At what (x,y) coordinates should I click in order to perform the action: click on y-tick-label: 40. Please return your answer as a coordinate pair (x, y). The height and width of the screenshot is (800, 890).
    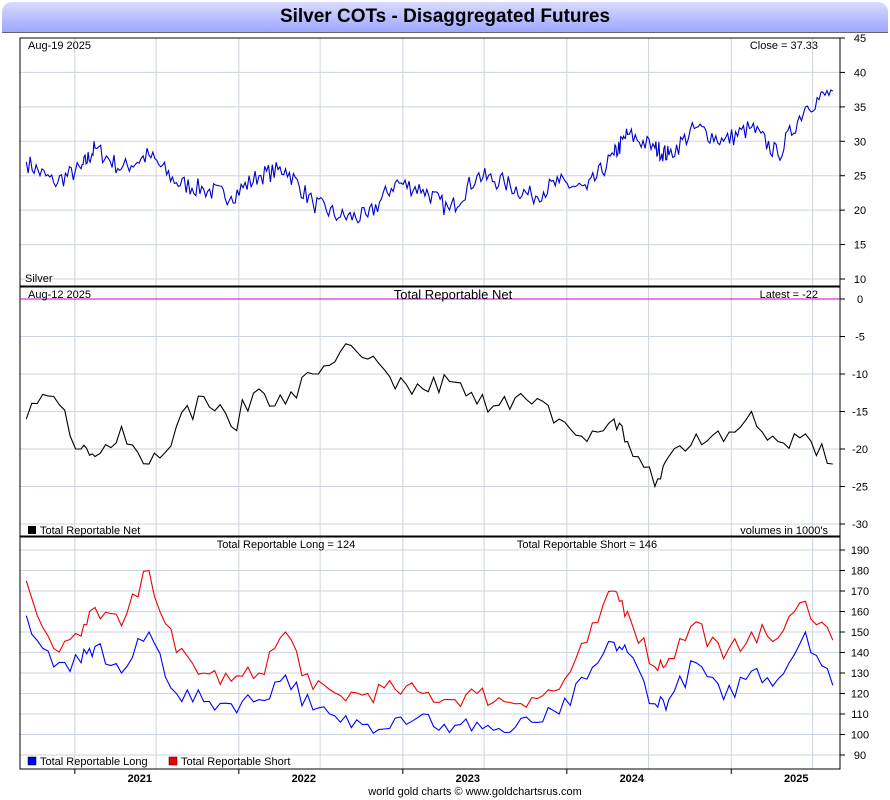
    Looking at the image, I should click on (860, 73).